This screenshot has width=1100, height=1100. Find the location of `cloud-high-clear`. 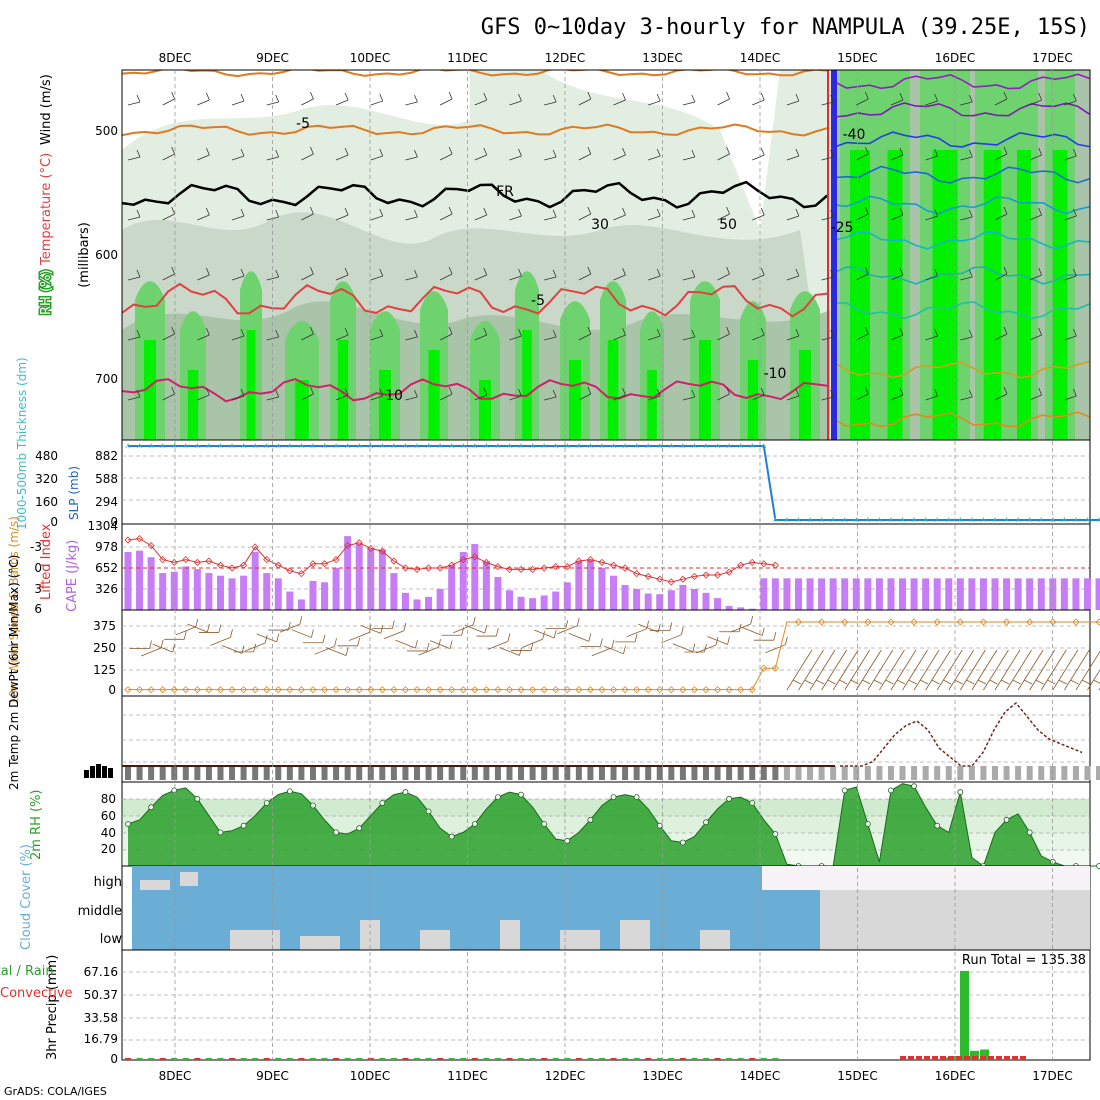

cloud-high-clear is located at coordinates (926, 878).